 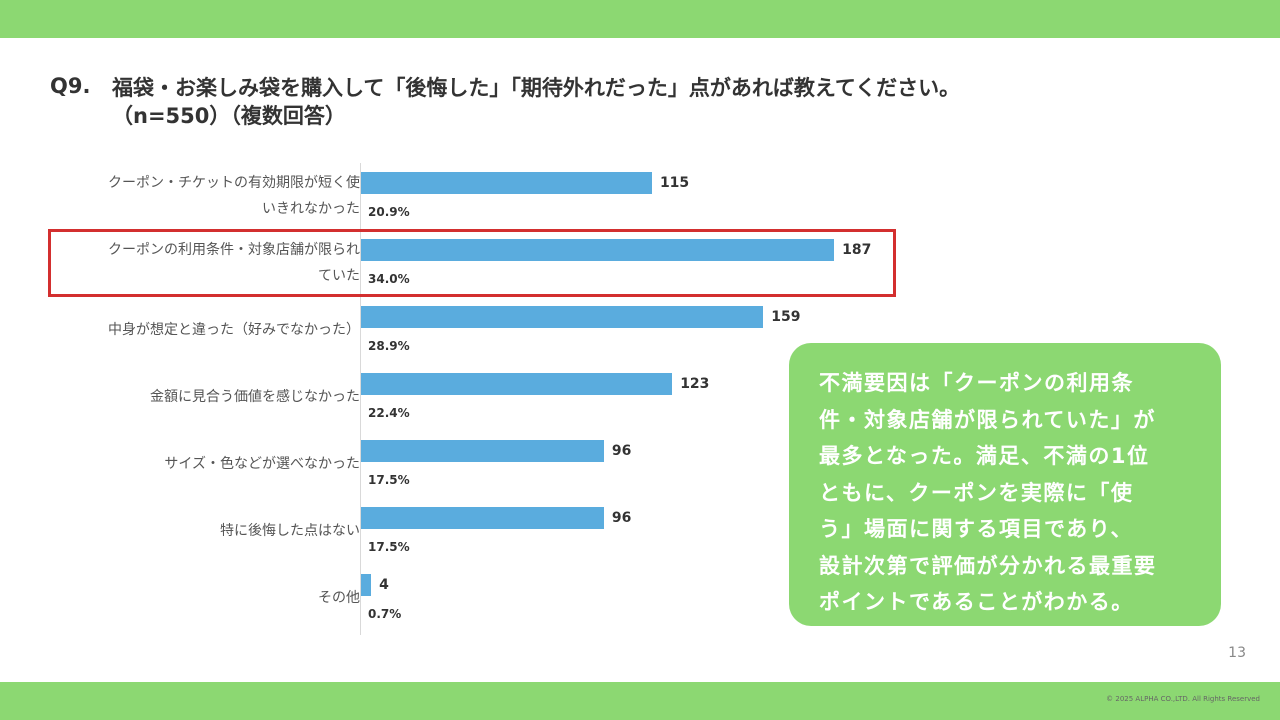 I want to click on question-number: Q9., so click(x=70, y=86).